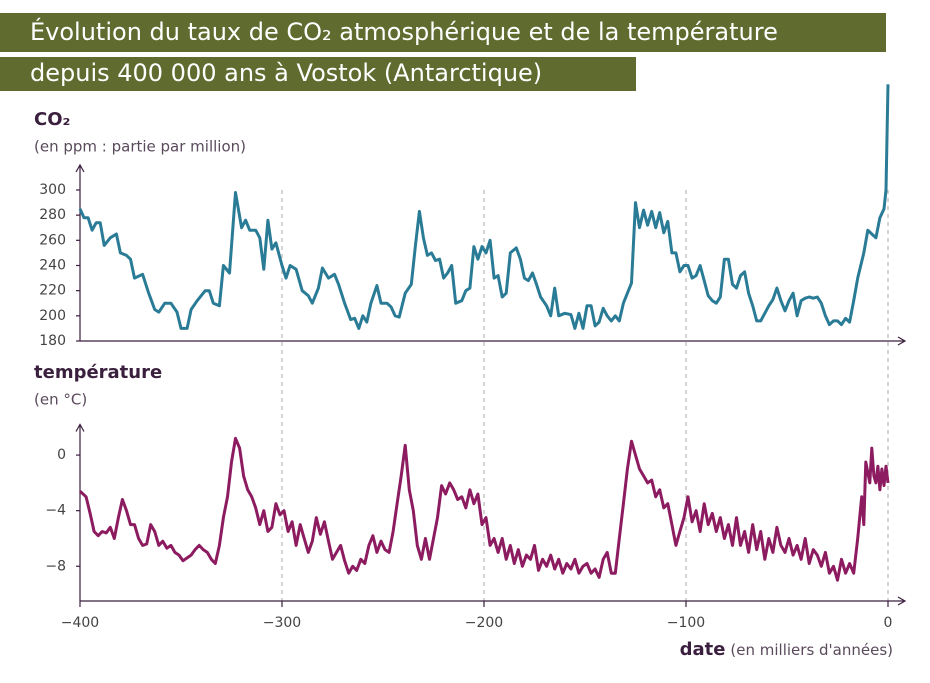  Describe the element at coordinates (686, 623) in the screenshot. I see `x-tick-label: −100` at that location.